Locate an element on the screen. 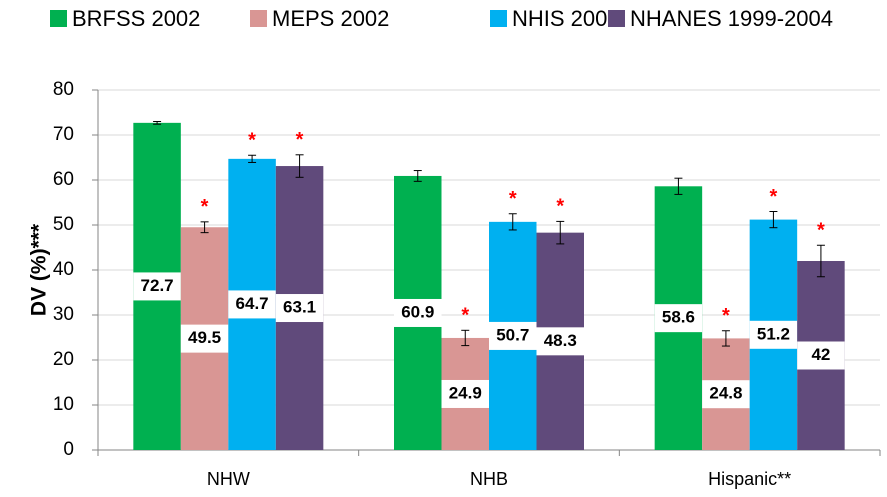  value-label: 60.9 is located at coordinates (417, 311).